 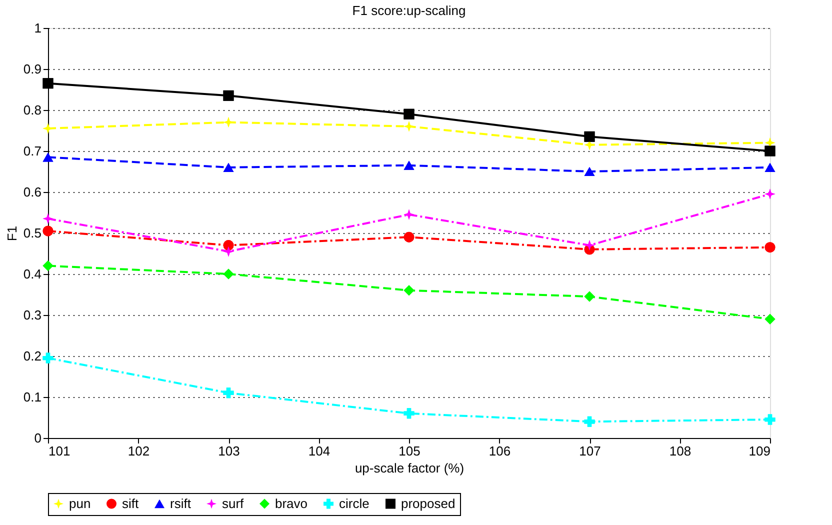 What do you see at coordinates (32, 192) in the screenshot?
I see `y-tick-label: 0.6` at bounding box center [32, 192].